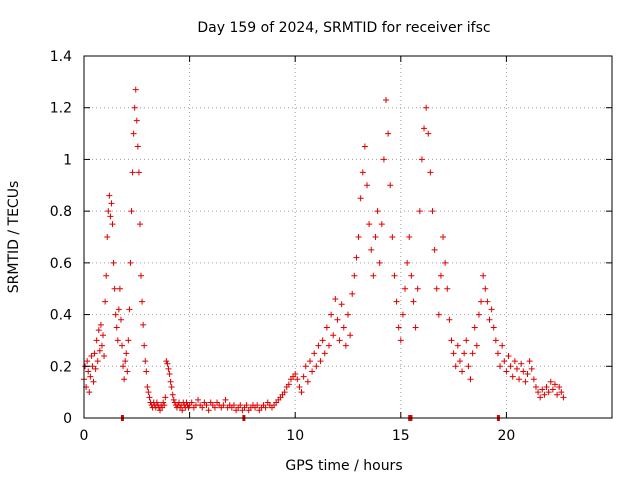 This screenshot has height=480, width=640. Describe the element at coordinates (343, 466) in the screenshot. I see `x-axis-label: GPS time / hours` at that location.